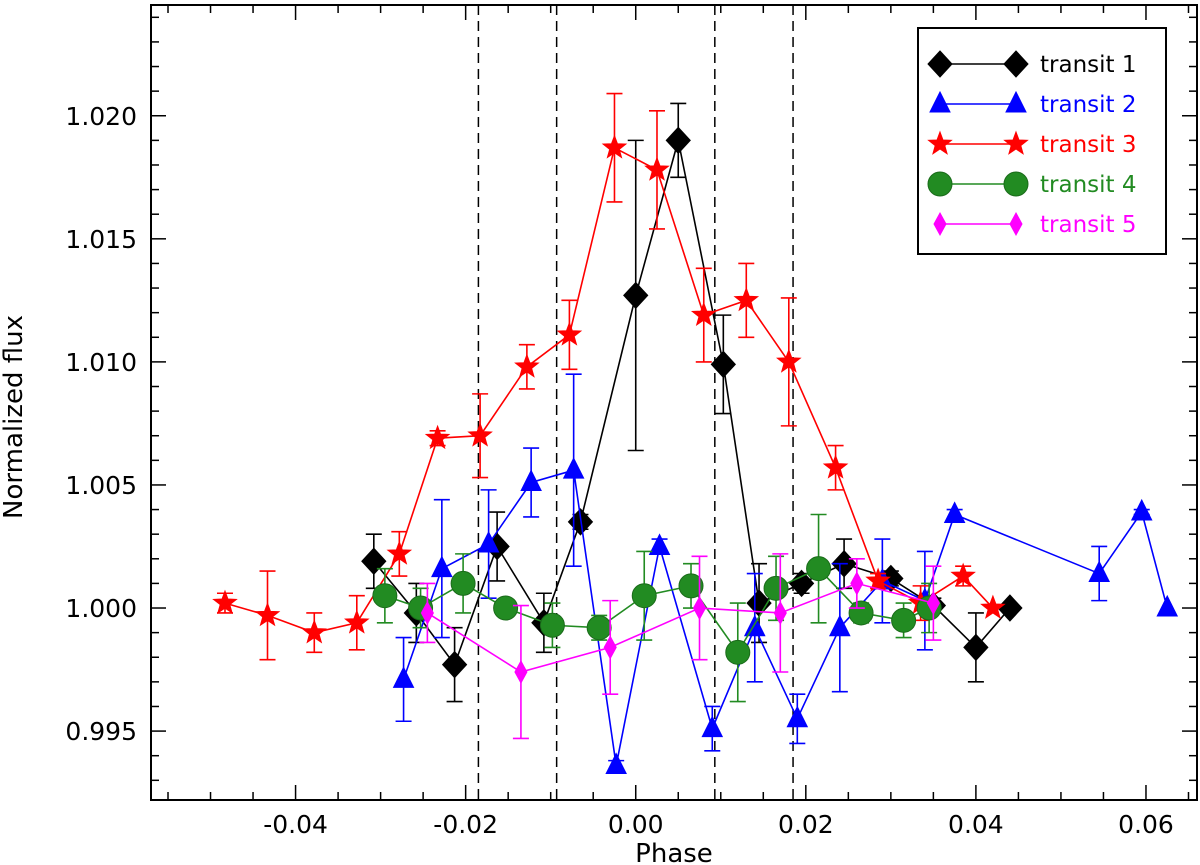 This screenshot has width=1200, height=865. What do you see at coordinates (1088, 185) in the screenshot?
I see `legend-label: transit 4` at bounding box center [1088, 185].